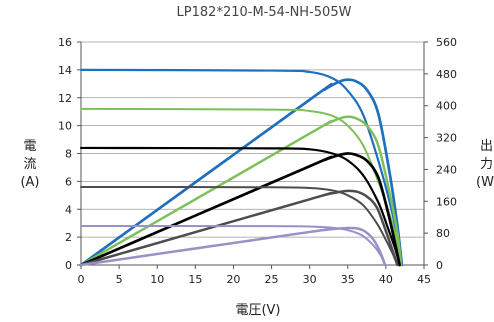 This screenshot has width=494, height=322. What do you see at coordinates (29, 182) in the screenshot?
I see `y-left-label-char-3: (A)` at bounding box center [29, 182].